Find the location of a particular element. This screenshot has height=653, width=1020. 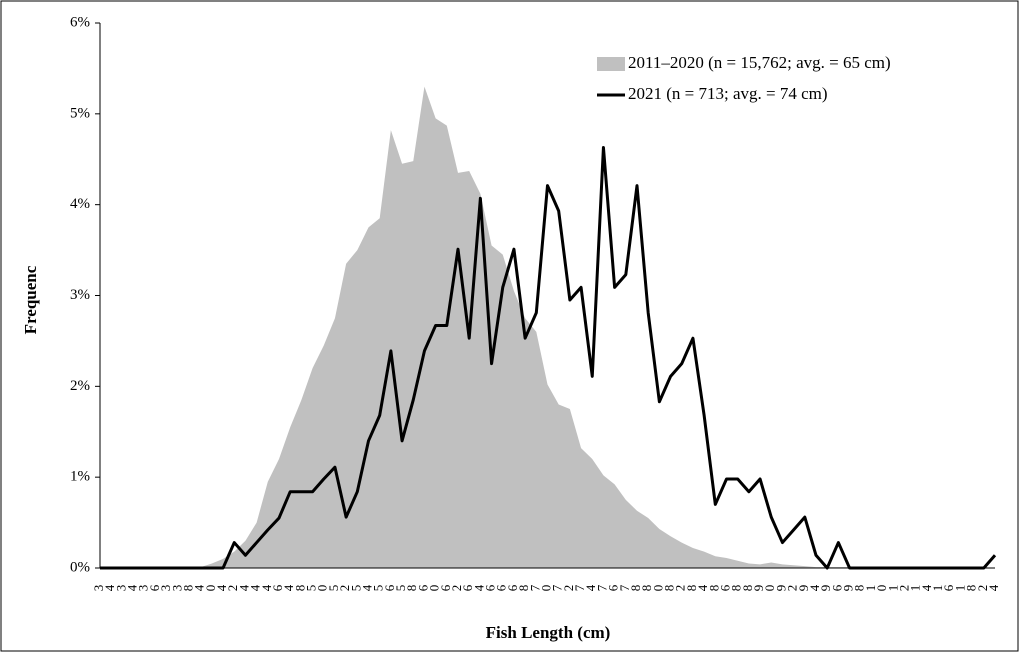

y-tick-label: 6% is located at coordinates (80, 22).